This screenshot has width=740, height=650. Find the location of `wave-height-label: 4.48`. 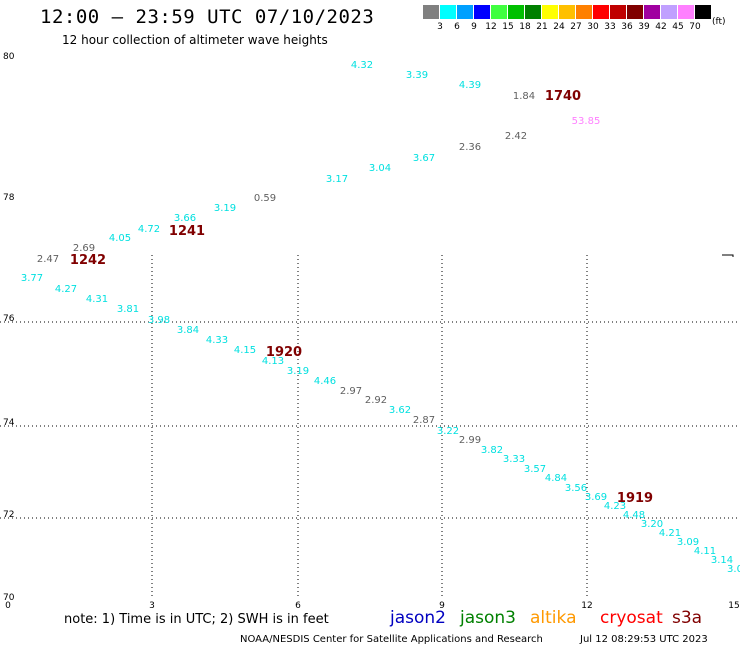

wave-height-label: 4.48 is located at coordinates (634, 515).